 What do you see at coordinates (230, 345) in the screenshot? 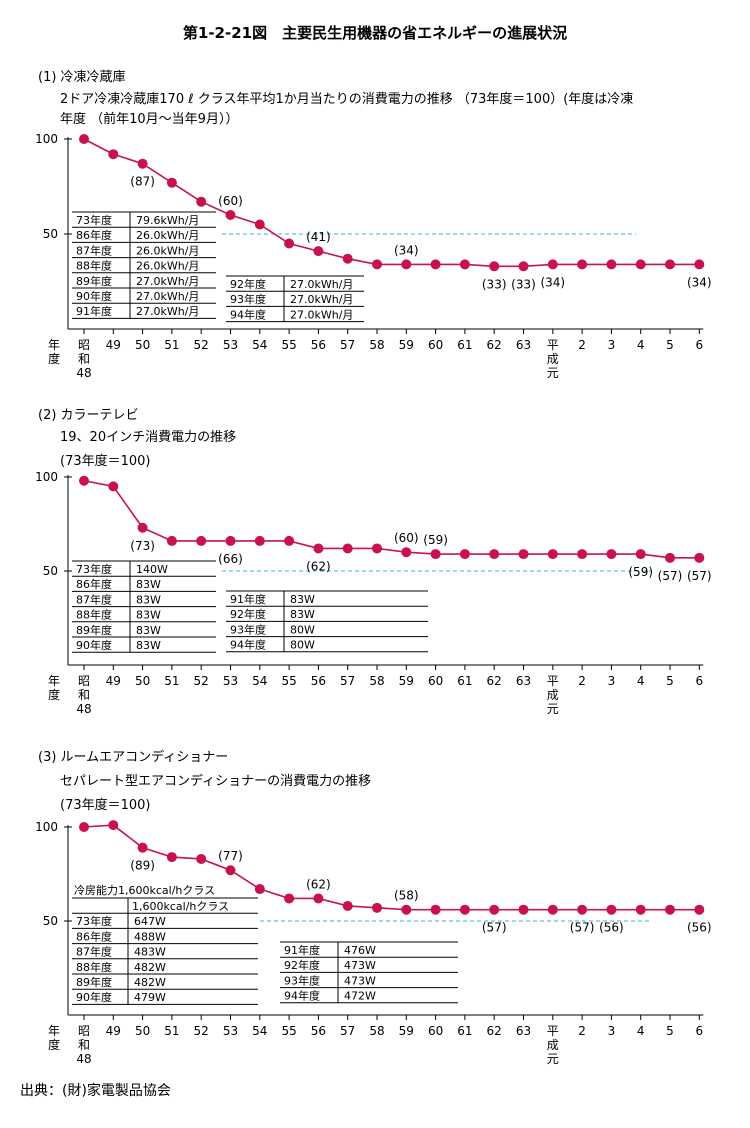
I see `panel1-x-tick-label: 53` at bounding box center [230, 345].